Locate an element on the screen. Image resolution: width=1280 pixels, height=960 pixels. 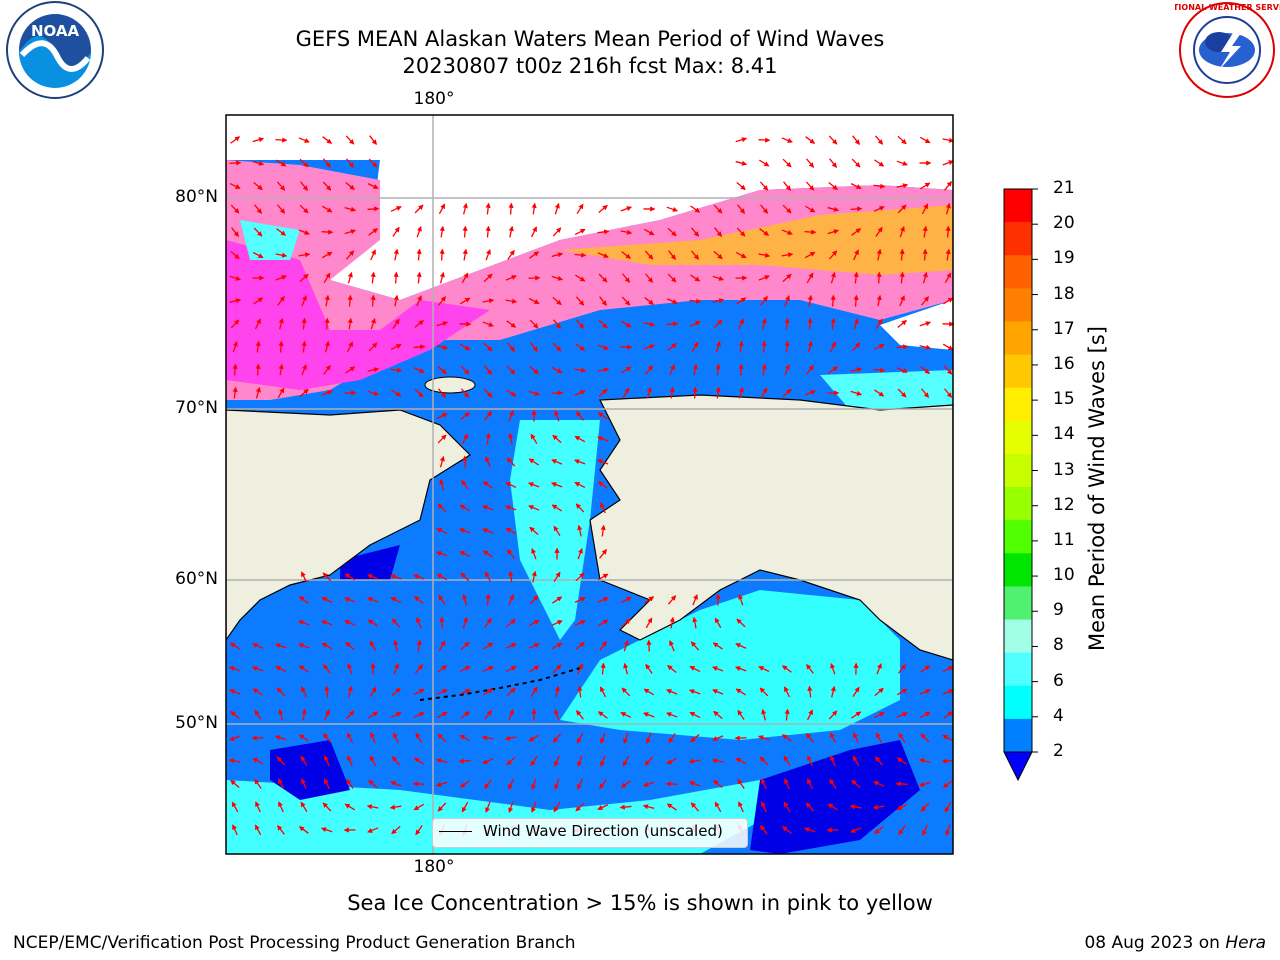
colorbar-tick-label: 21 is located at coordinates (1064, 188).